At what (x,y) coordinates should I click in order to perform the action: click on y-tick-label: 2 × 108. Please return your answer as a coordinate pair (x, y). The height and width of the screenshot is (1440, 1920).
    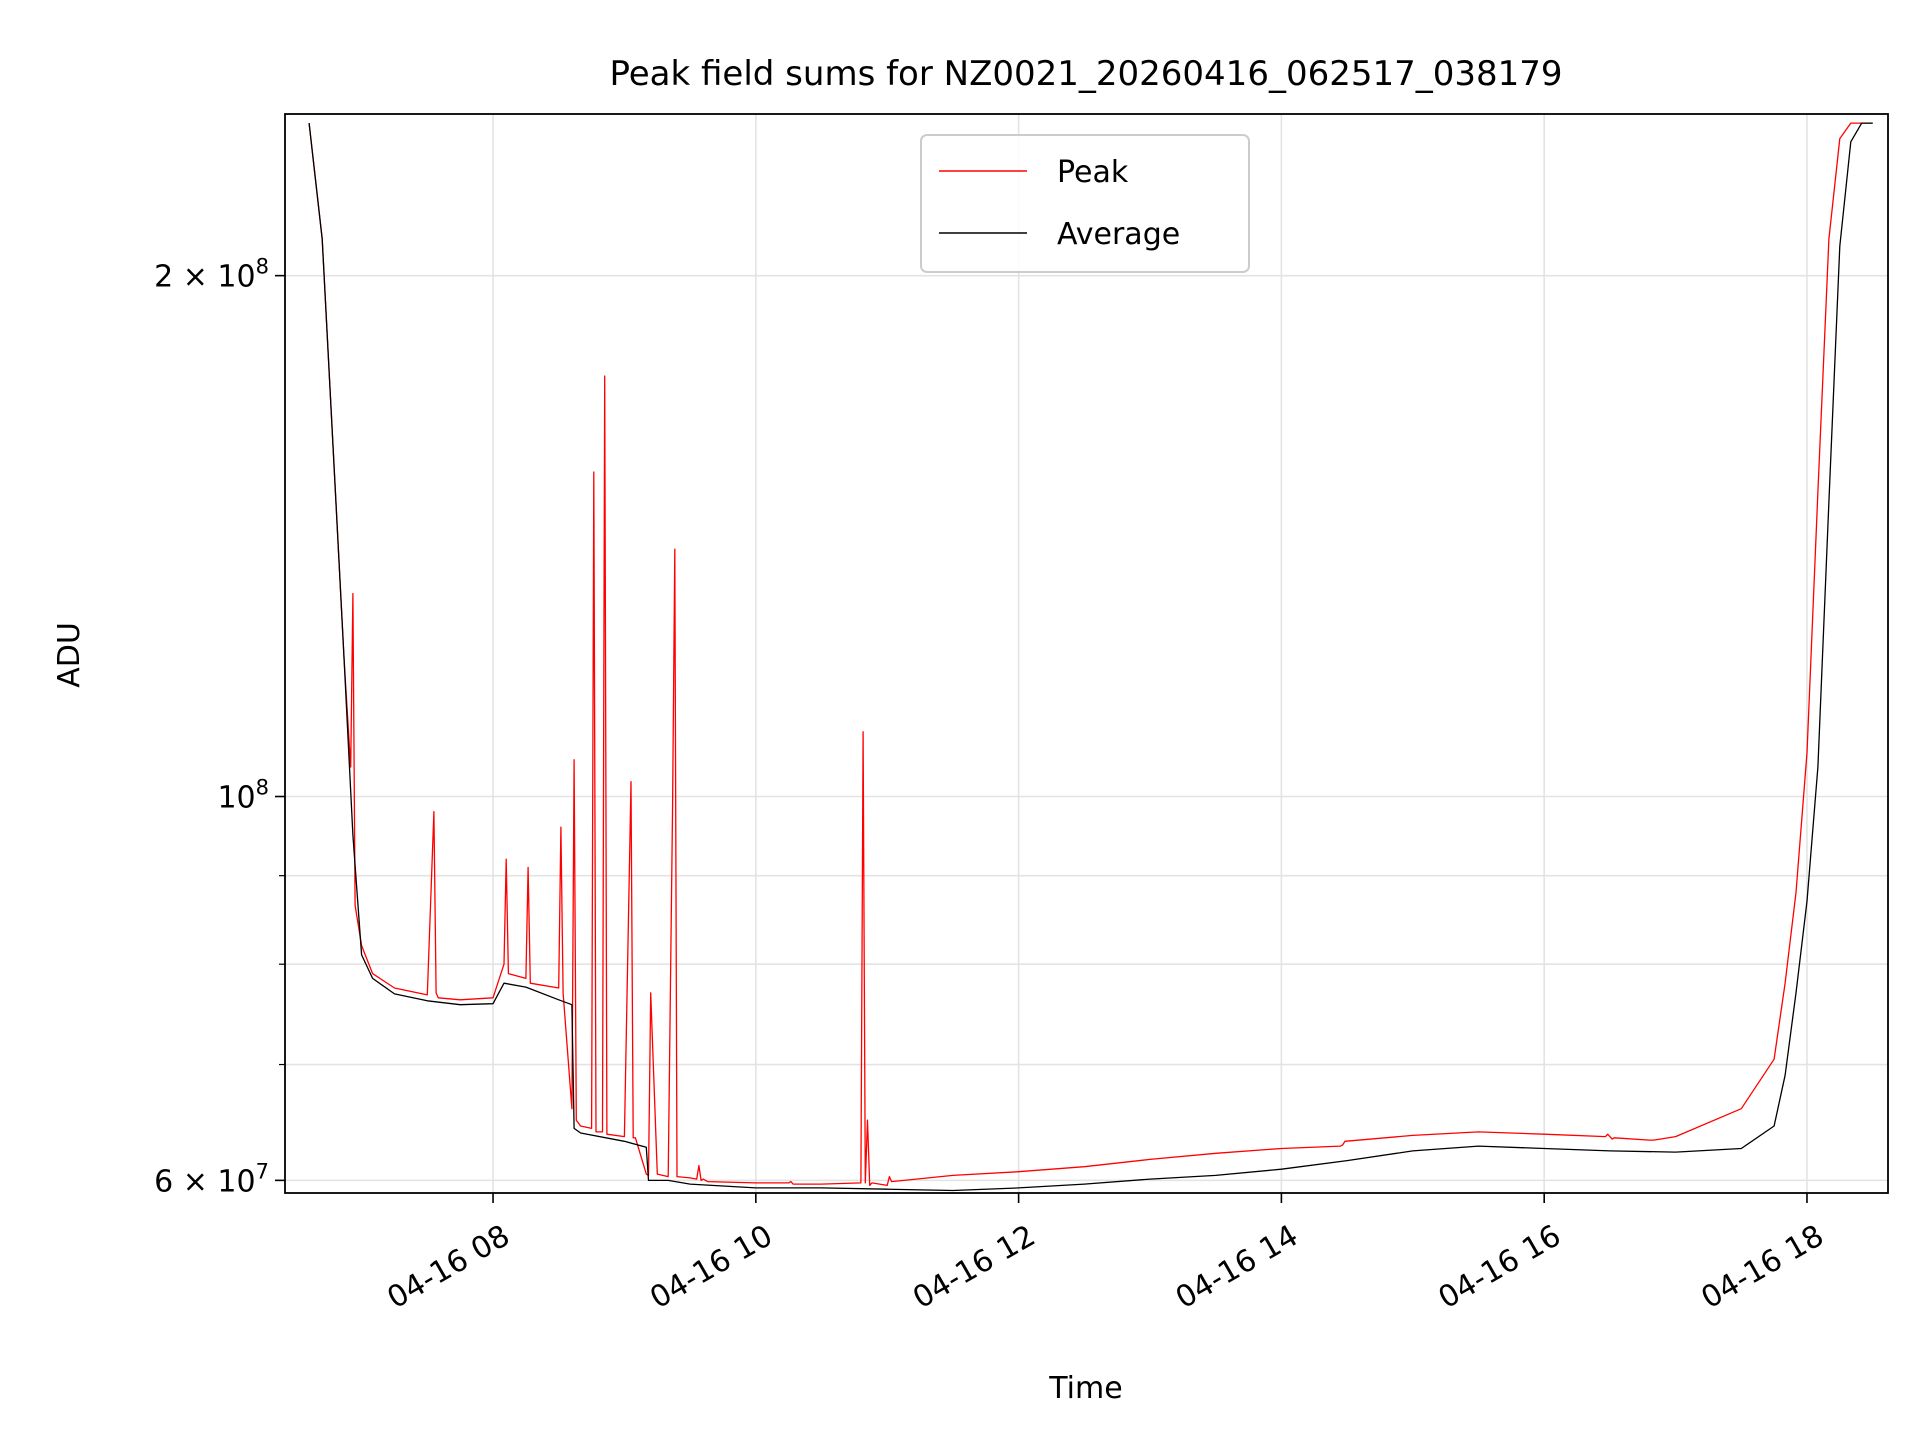
    Looking at the image, I should click on (211, 275).